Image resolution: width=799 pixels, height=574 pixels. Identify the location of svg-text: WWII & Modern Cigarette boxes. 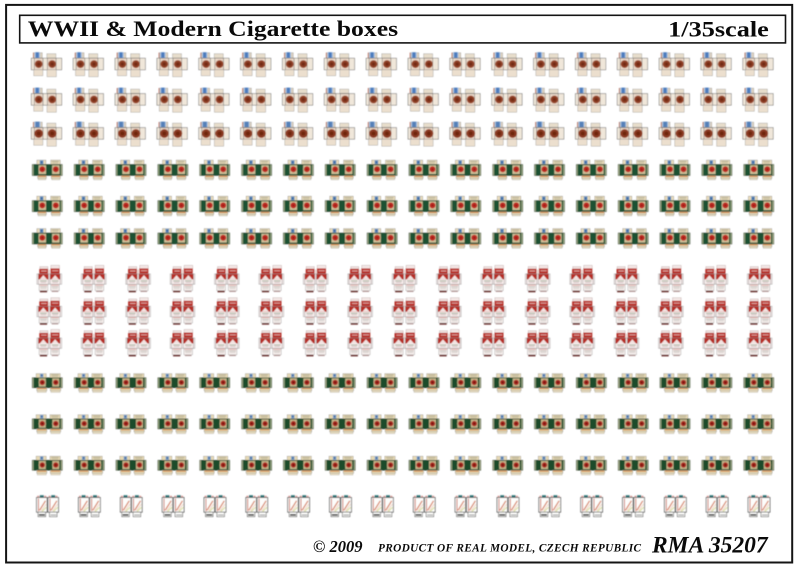
(213, 30).